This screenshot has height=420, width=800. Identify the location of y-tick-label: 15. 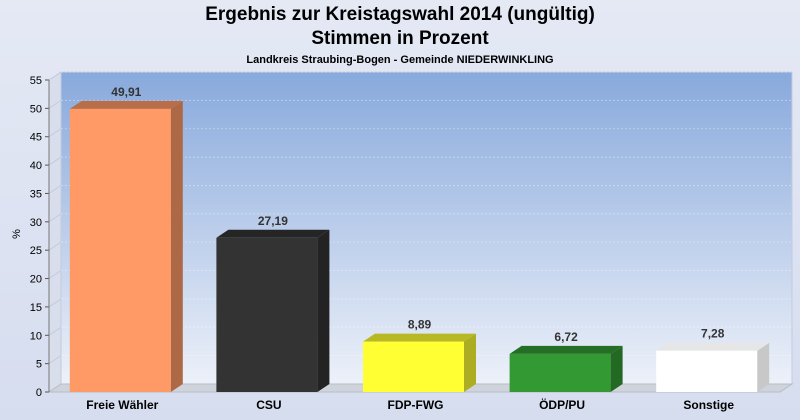
(36, 308).